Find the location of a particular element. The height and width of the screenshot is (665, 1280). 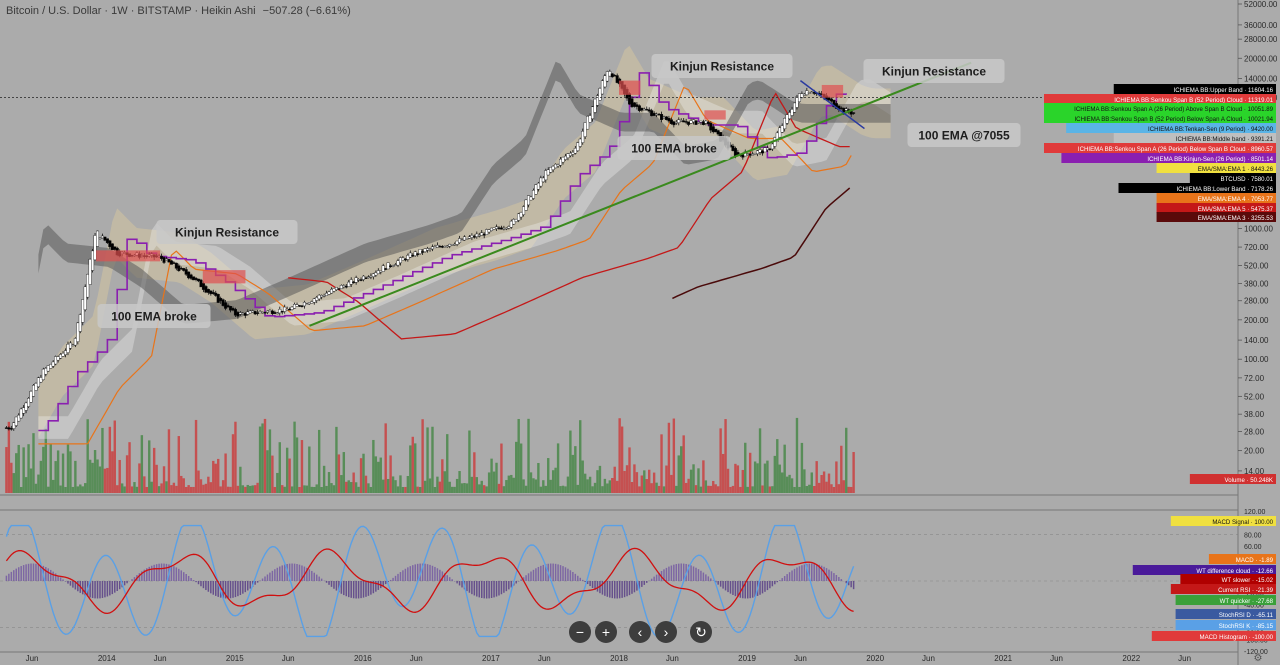

price-tick-label: 1000.00 is located at coordinates (1258, 228).